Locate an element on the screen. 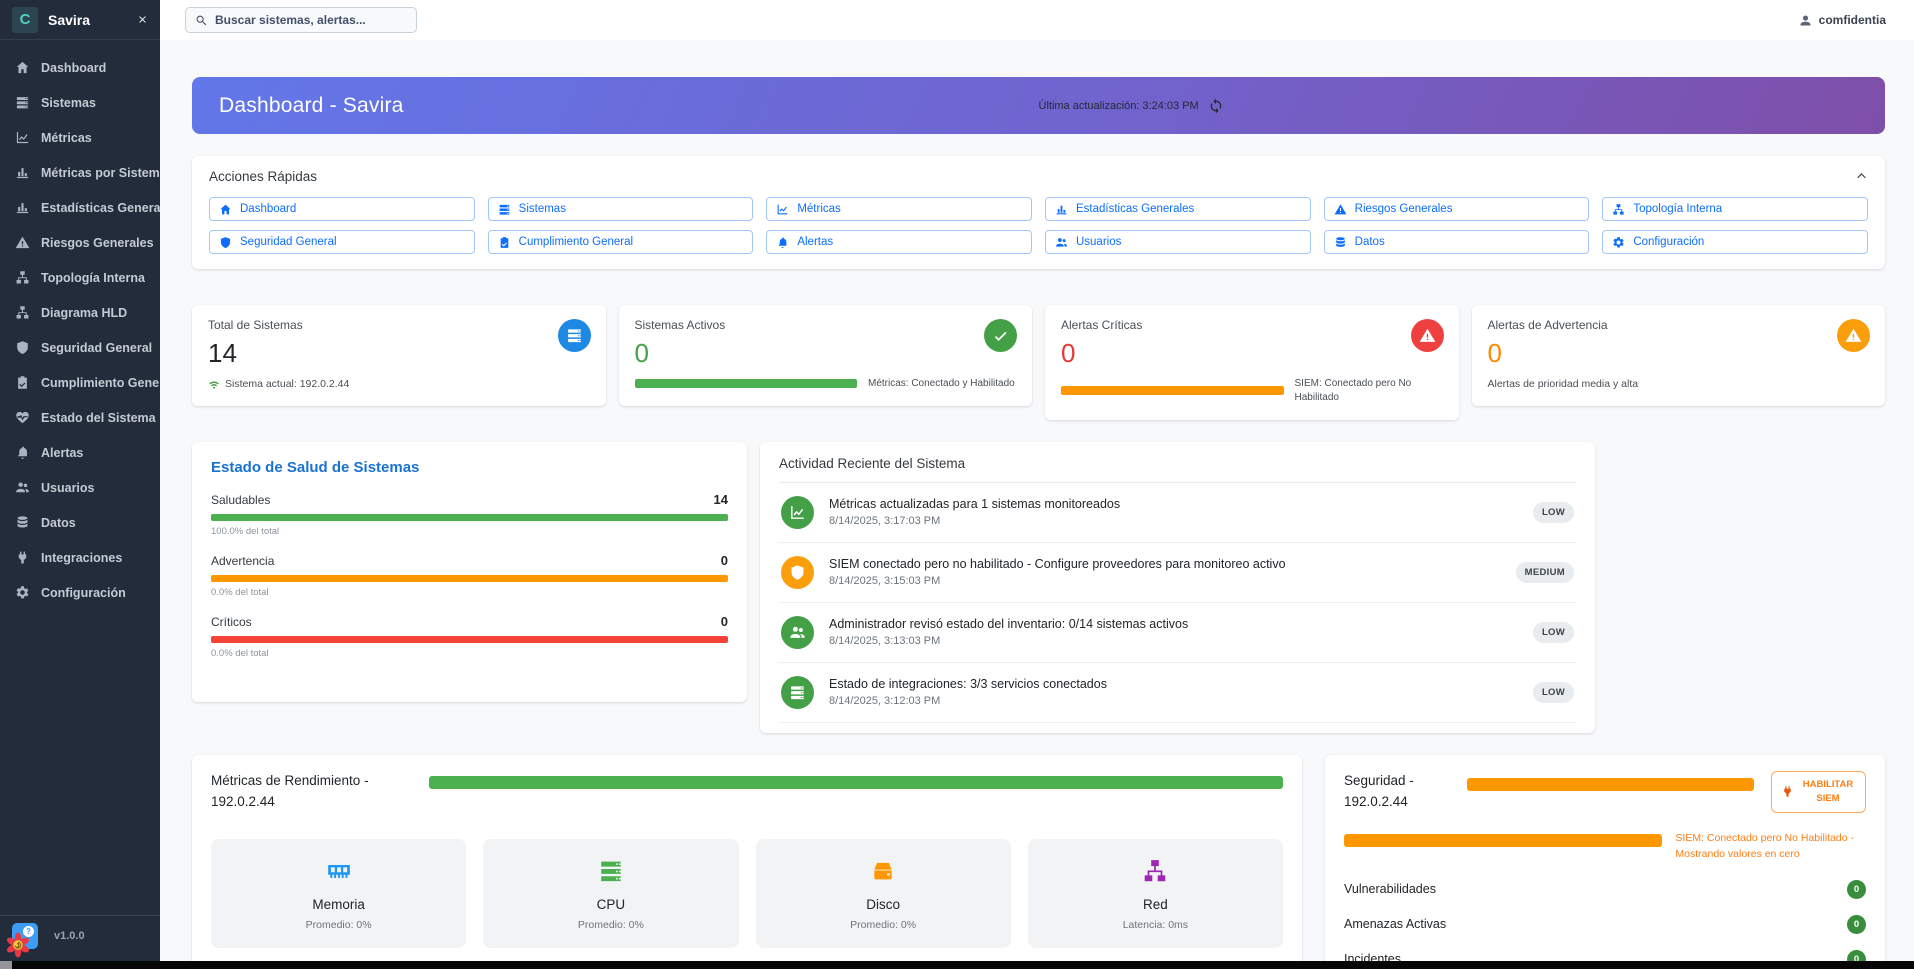 Image resolution: width=1914 pixels, height=969 pixels. sidebar-item-label: Topología Interna is located at coordinates (93, 277).